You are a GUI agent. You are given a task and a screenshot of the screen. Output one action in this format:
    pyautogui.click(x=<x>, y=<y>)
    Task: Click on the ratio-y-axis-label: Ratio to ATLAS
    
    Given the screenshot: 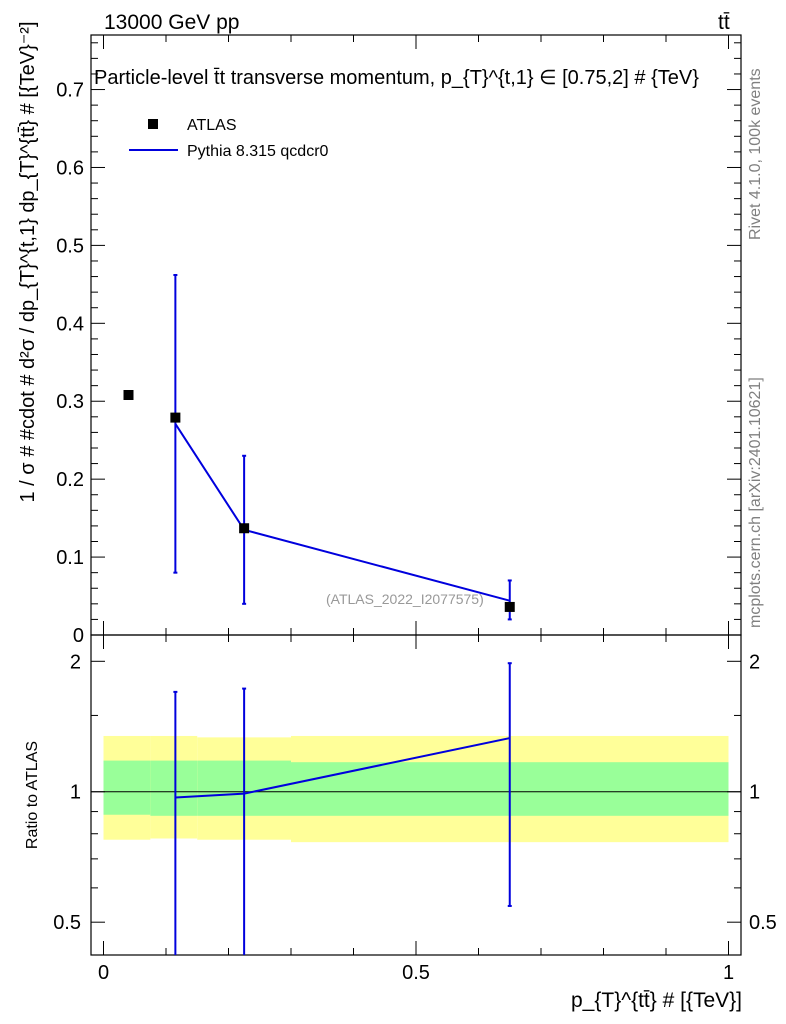 What is the action you would take?
    pyautogui.click(x=32, y=795)
    